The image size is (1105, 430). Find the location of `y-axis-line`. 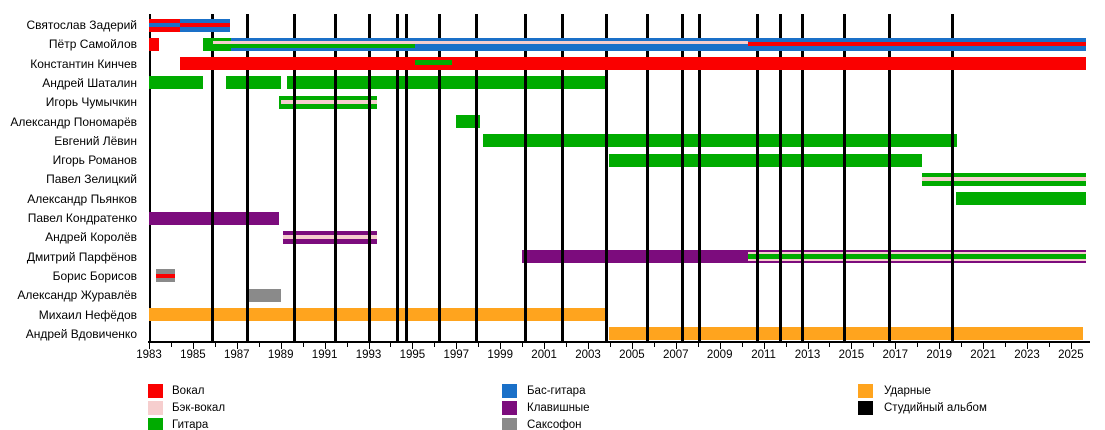

y-axis-line is located at coordinates (149, 177).